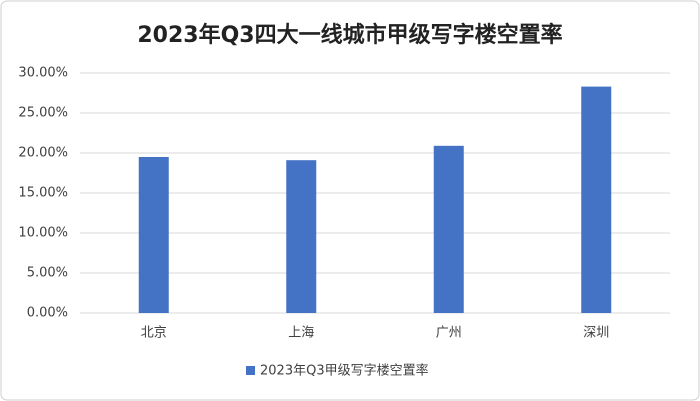 This screenshot has height=401, width=700. I want to click on y-tick-label: 0.00%, so click(47, 313).